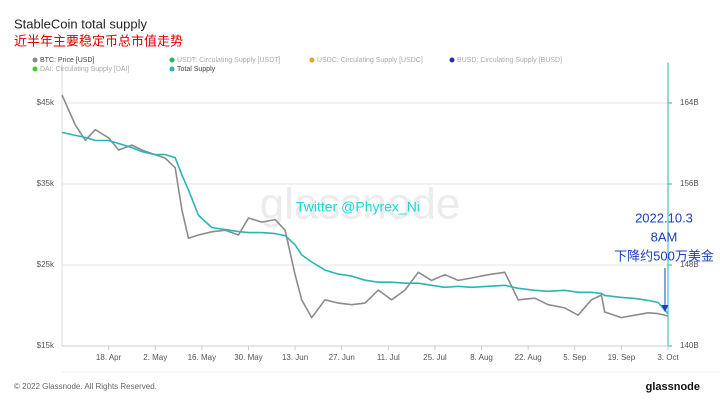 The height and width of the screenshot is (405, 720). I want to click on y2-tick-label: 140B, so click(689, 345).